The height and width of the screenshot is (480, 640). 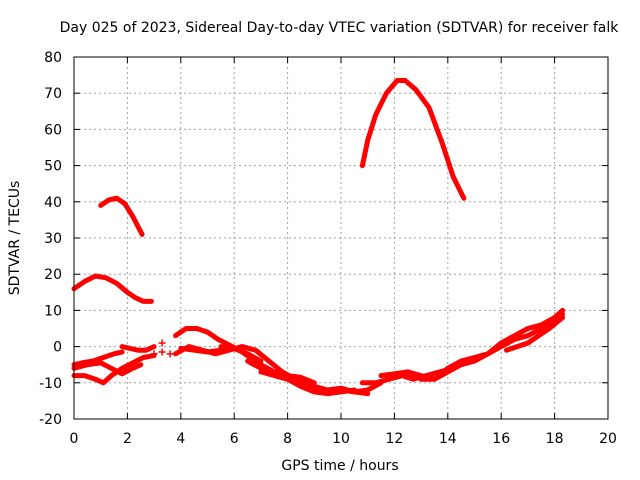 I want to click on series-low-b, so click(x=114, y=369).